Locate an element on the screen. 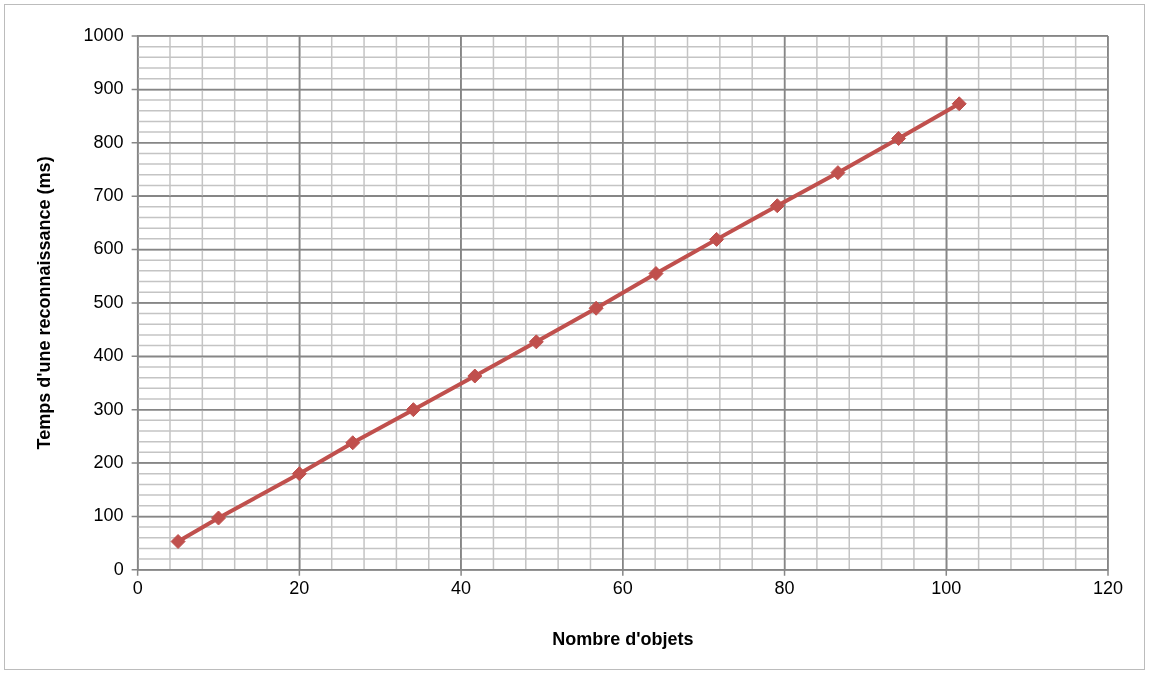  x-tick-label: 60 is located at coordinates (622, 587).